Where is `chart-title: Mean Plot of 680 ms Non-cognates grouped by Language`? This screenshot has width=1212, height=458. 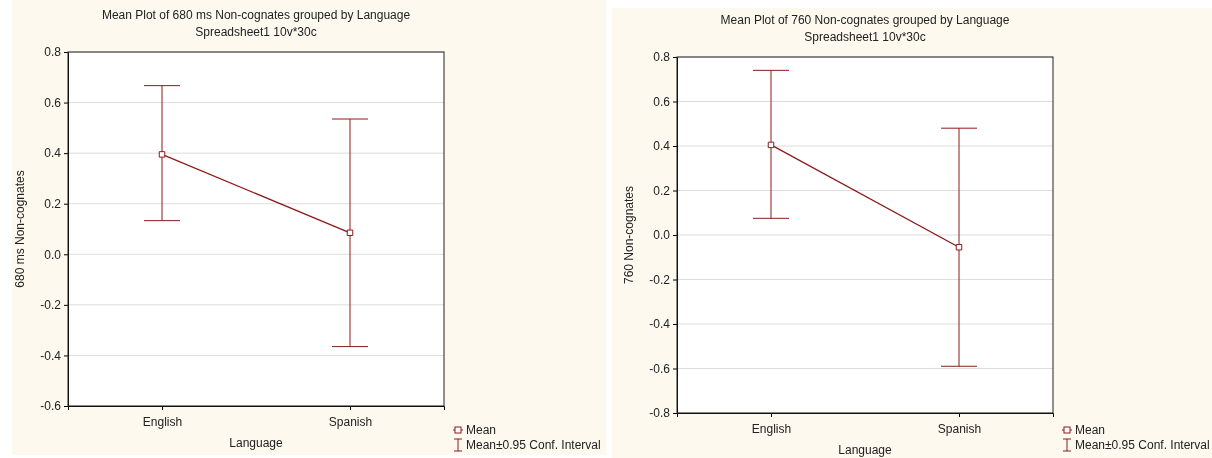
chart-title: Mean Plot of 680 ms Non-cognates grouped by Language is located at coordinates (256, 15).